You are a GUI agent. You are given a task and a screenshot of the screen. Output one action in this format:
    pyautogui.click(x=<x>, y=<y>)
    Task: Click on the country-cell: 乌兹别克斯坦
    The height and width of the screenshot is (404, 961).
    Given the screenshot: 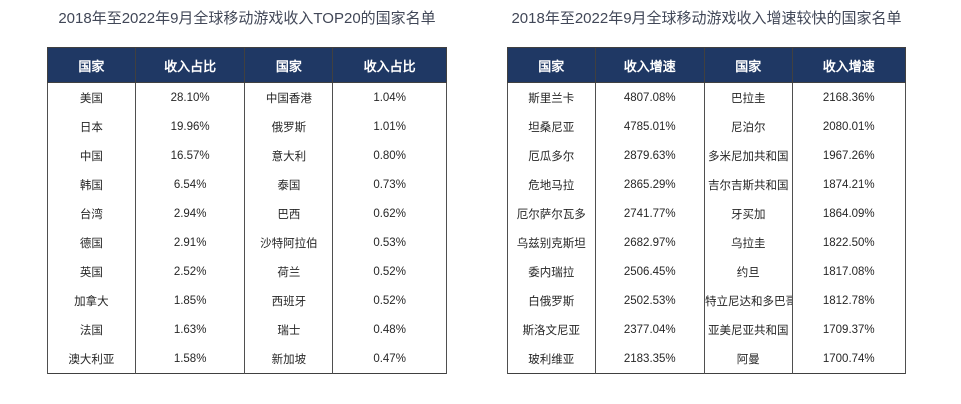 What is the action you would take?
    pyautogui.click(x=551, y=242)
    